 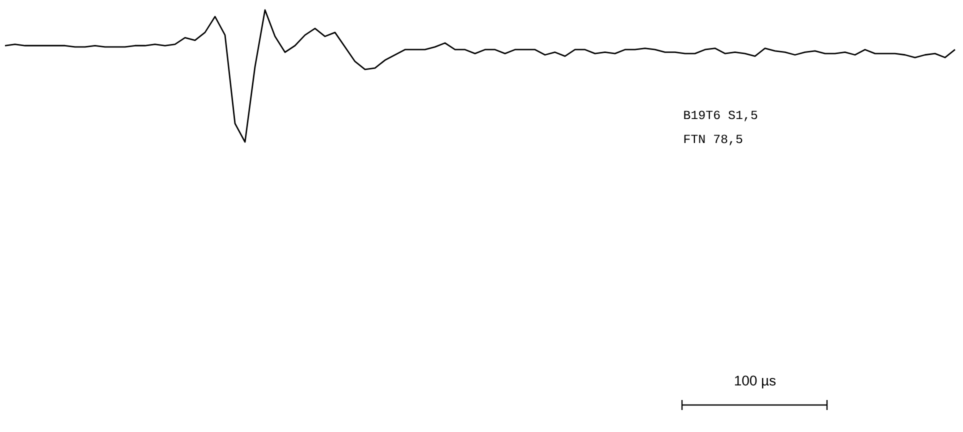 I want to click on annotation: FTN 78,5, so click(x=713, y=140).